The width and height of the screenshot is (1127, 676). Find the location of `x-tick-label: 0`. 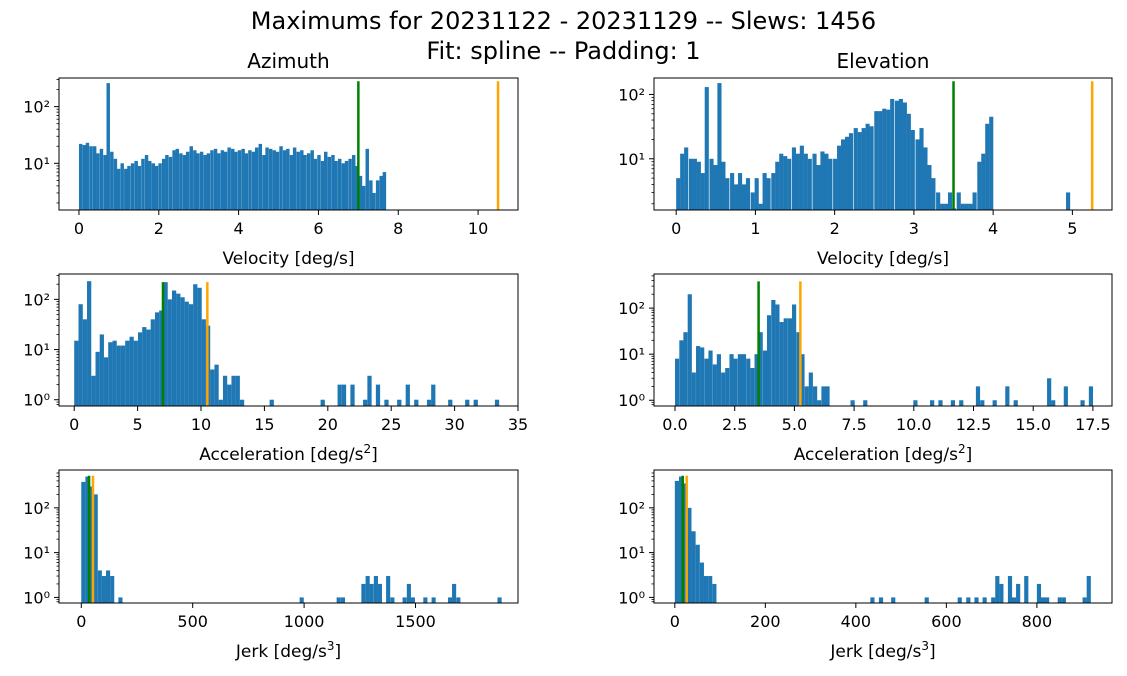

x-tick-label: 0 is located at coordinates (81, 621).